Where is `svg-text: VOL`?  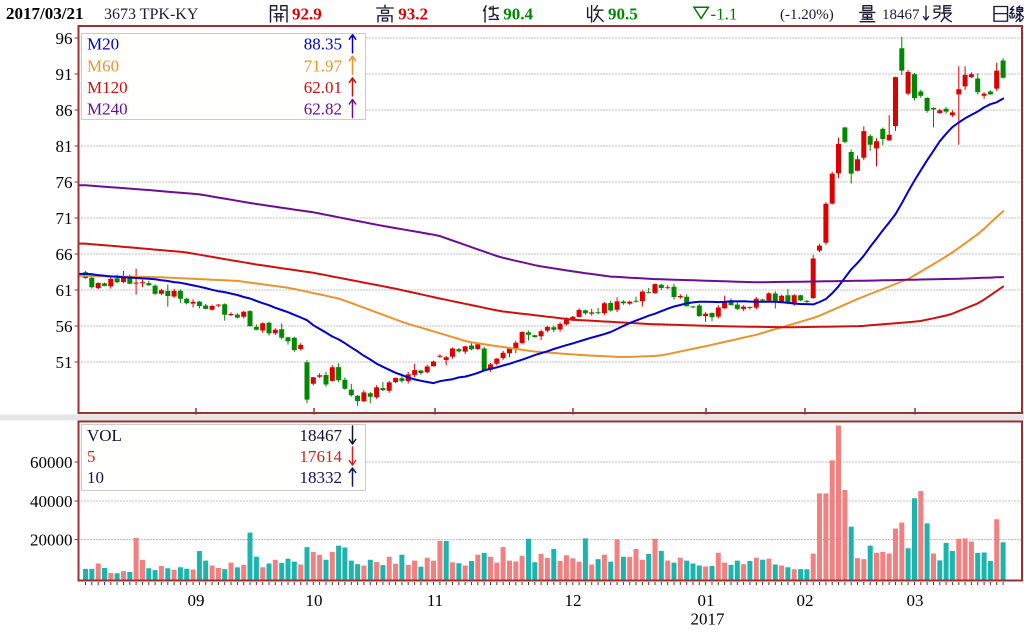 svg-text: VOL is located at coordinates (104, 435).